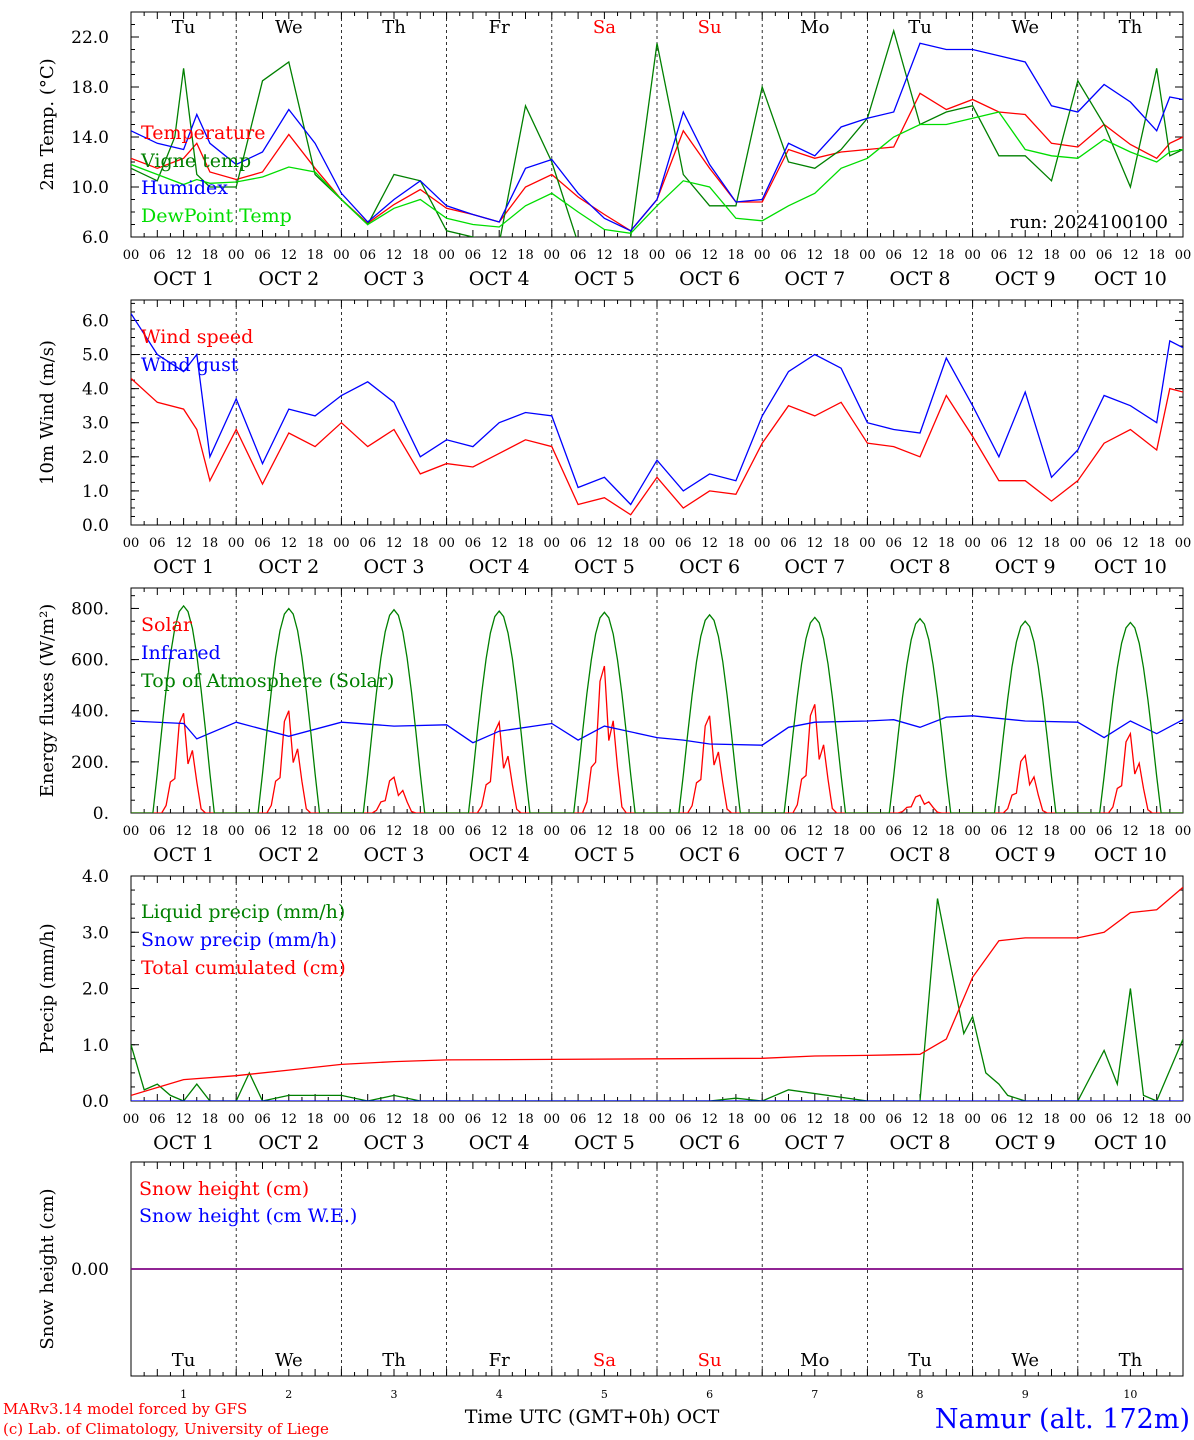 The height and width of the screenshot is (1440, 1194). Describe the element at coordinates (709, 1394) in the screenshot. I see `day-number: 6` at that location.